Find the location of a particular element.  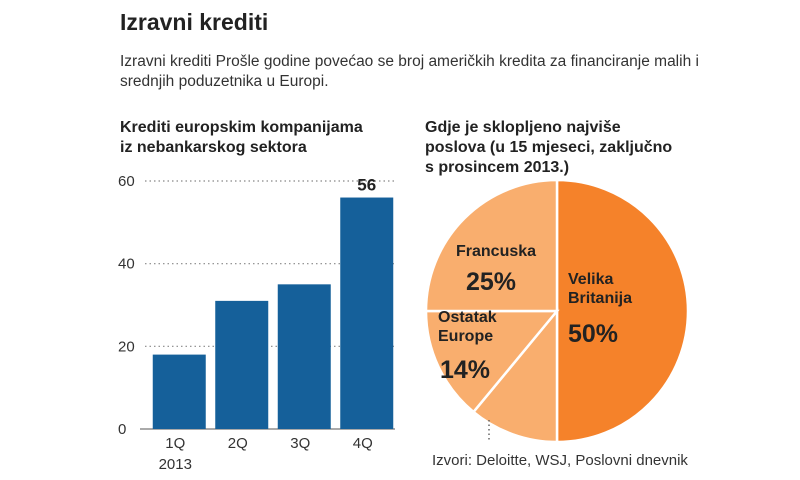

x-tick-label: 1Q is located at coordinates (175, 443).